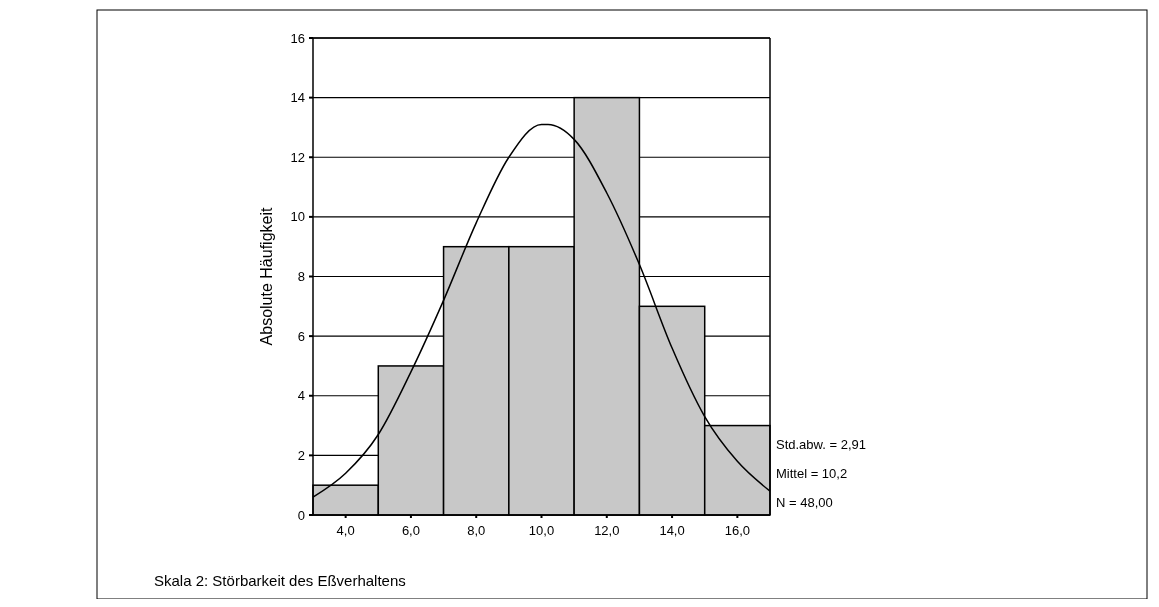 The image size is (1159, 607). What do you see at coordinates (297, 98) in the screenshot?
I see `y-tick-label: 14` at bounding box center [297, 98].